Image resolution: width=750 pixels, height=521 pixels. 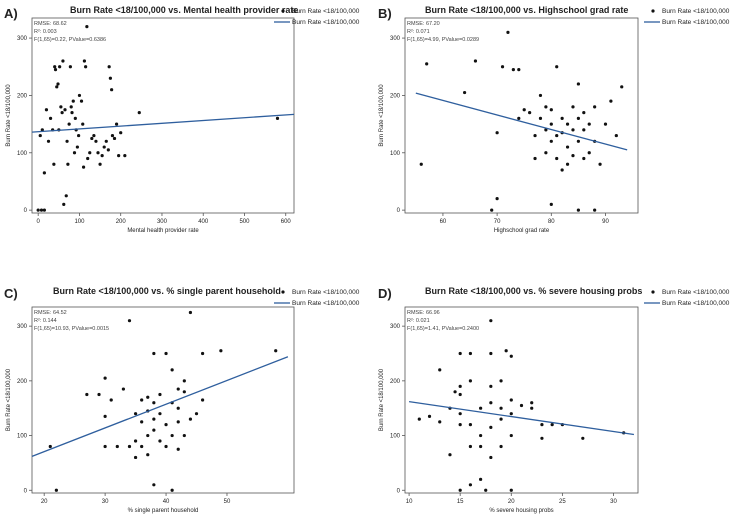 I want to click on panel-label: B), so click(x=385, y=13).